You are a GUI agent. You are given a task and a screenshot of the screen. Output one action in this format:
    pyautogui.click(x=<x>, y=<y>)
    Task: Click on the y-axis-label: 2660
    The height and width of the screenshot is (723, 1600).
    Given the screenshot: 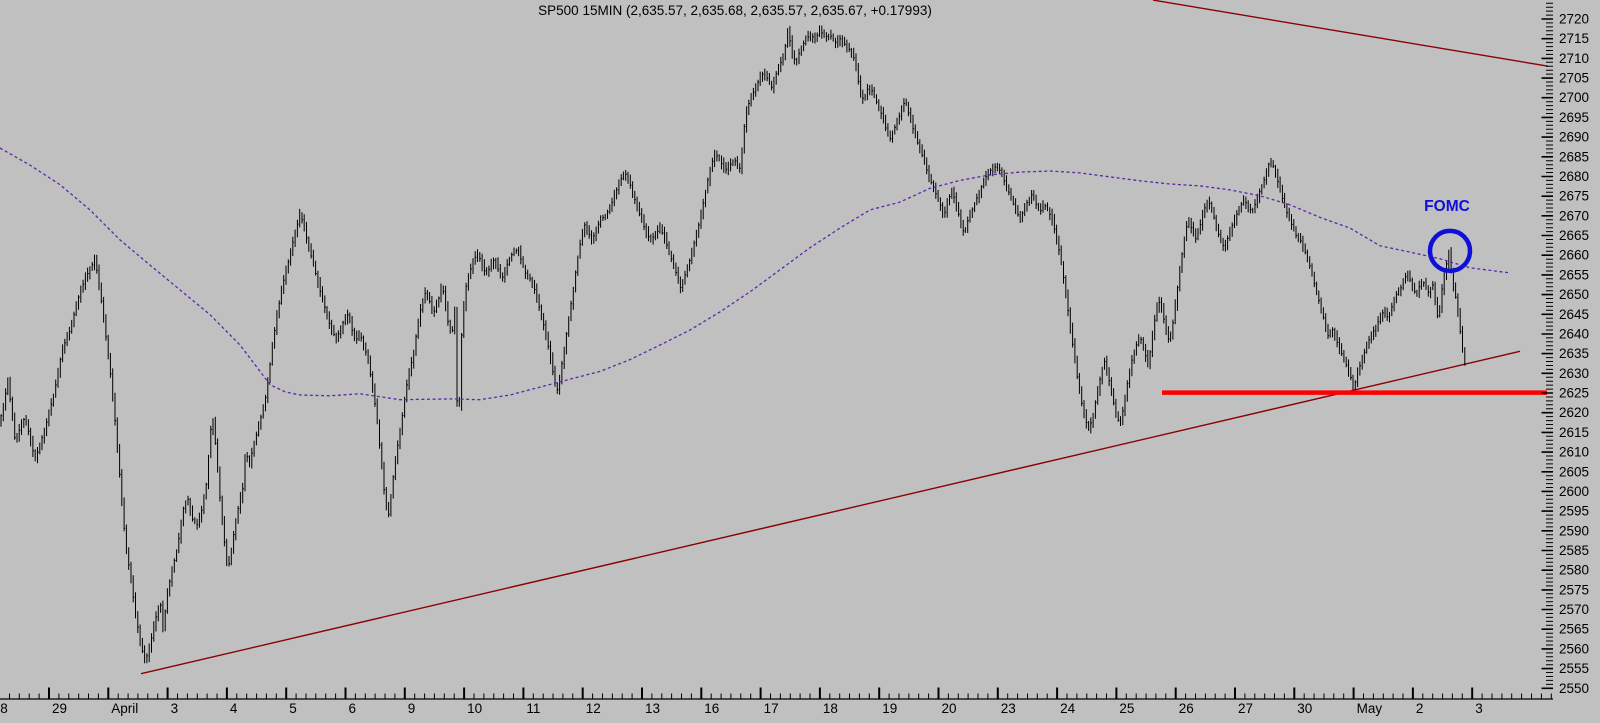 What is the action you would take?
    pyautogui.click(x=1574, y=255)
    